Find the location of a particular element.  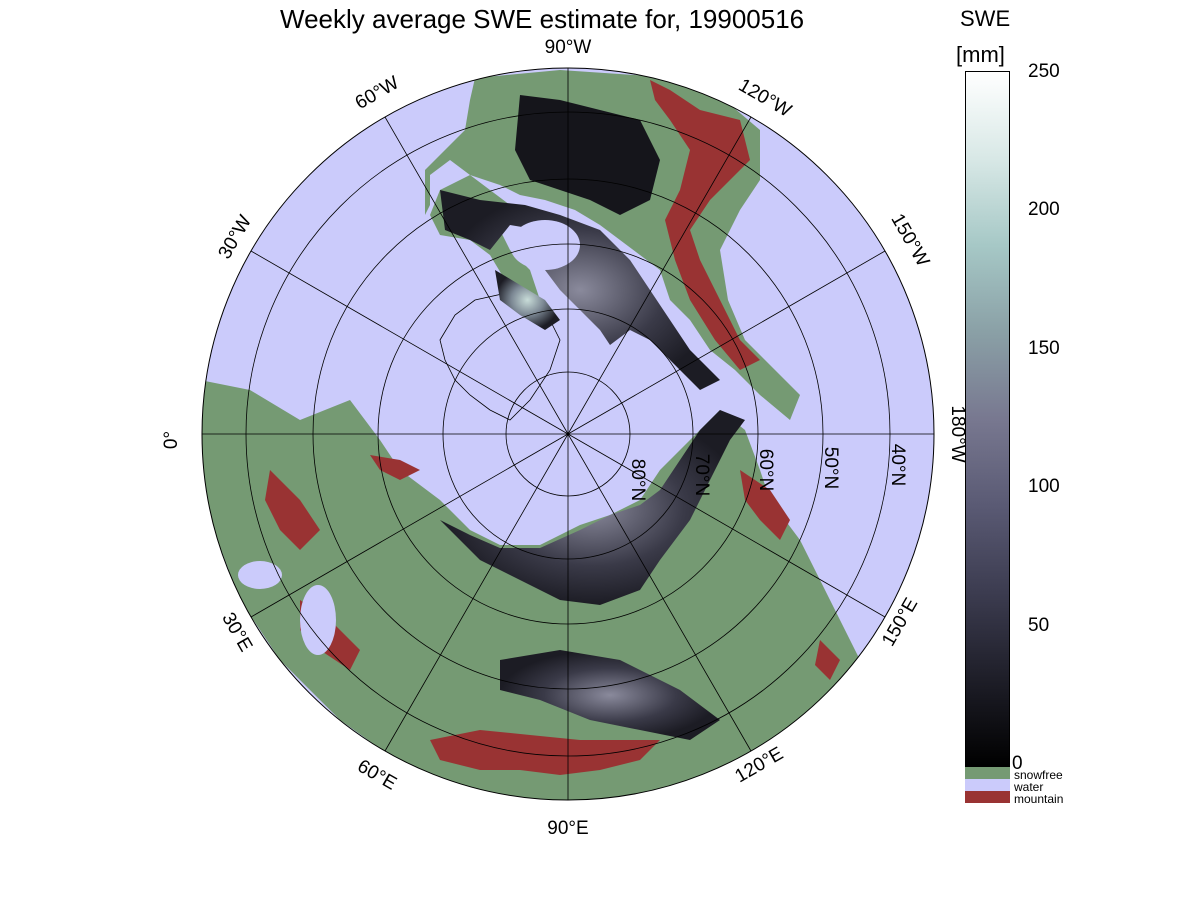

caspian-sea is located at coordinates (318, 620).